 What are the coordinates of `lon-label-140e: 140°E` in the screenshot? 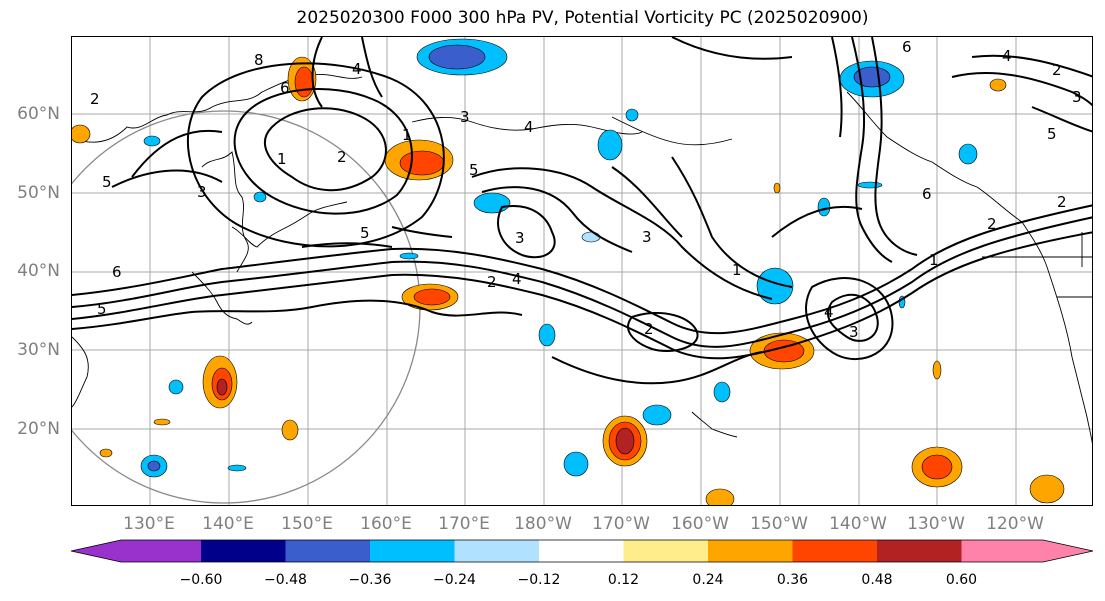 It's located at (228, 524).